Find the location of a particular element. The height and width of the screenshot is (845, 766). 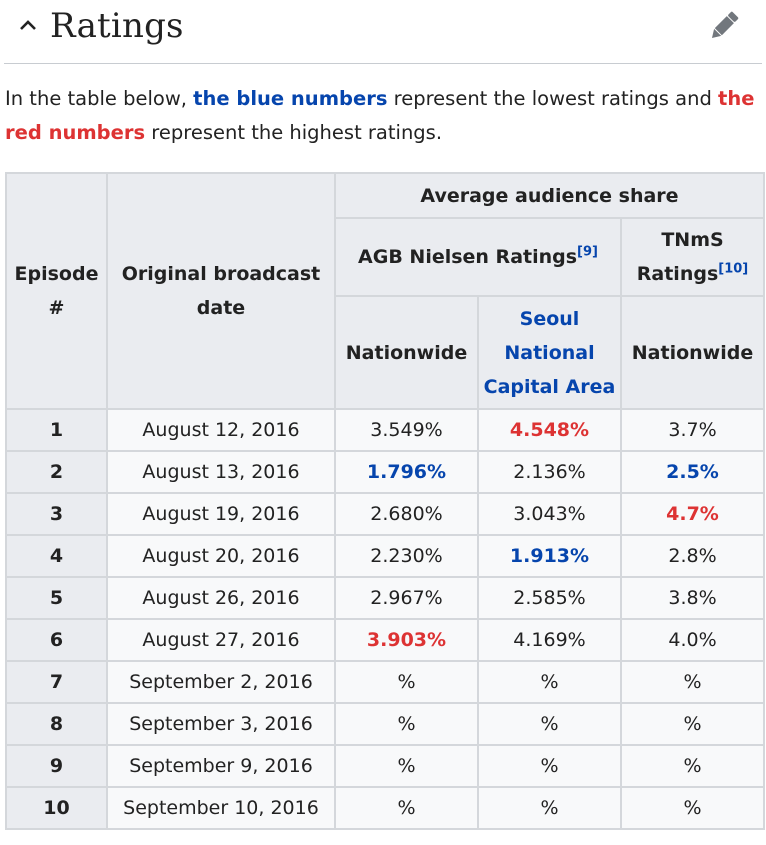

table-row: 2 August 13, 2016 1.796% 2.136% 2.5% is located at coordinates (385, 472).